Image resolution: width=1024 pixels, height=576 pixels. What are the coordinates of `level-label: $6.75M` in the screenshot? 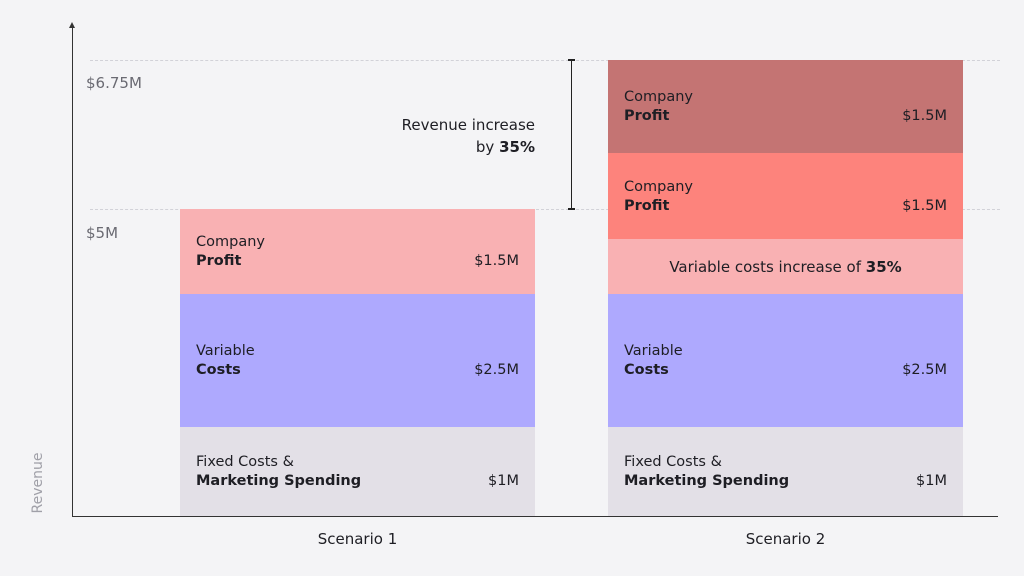 It's located at (114, 83).